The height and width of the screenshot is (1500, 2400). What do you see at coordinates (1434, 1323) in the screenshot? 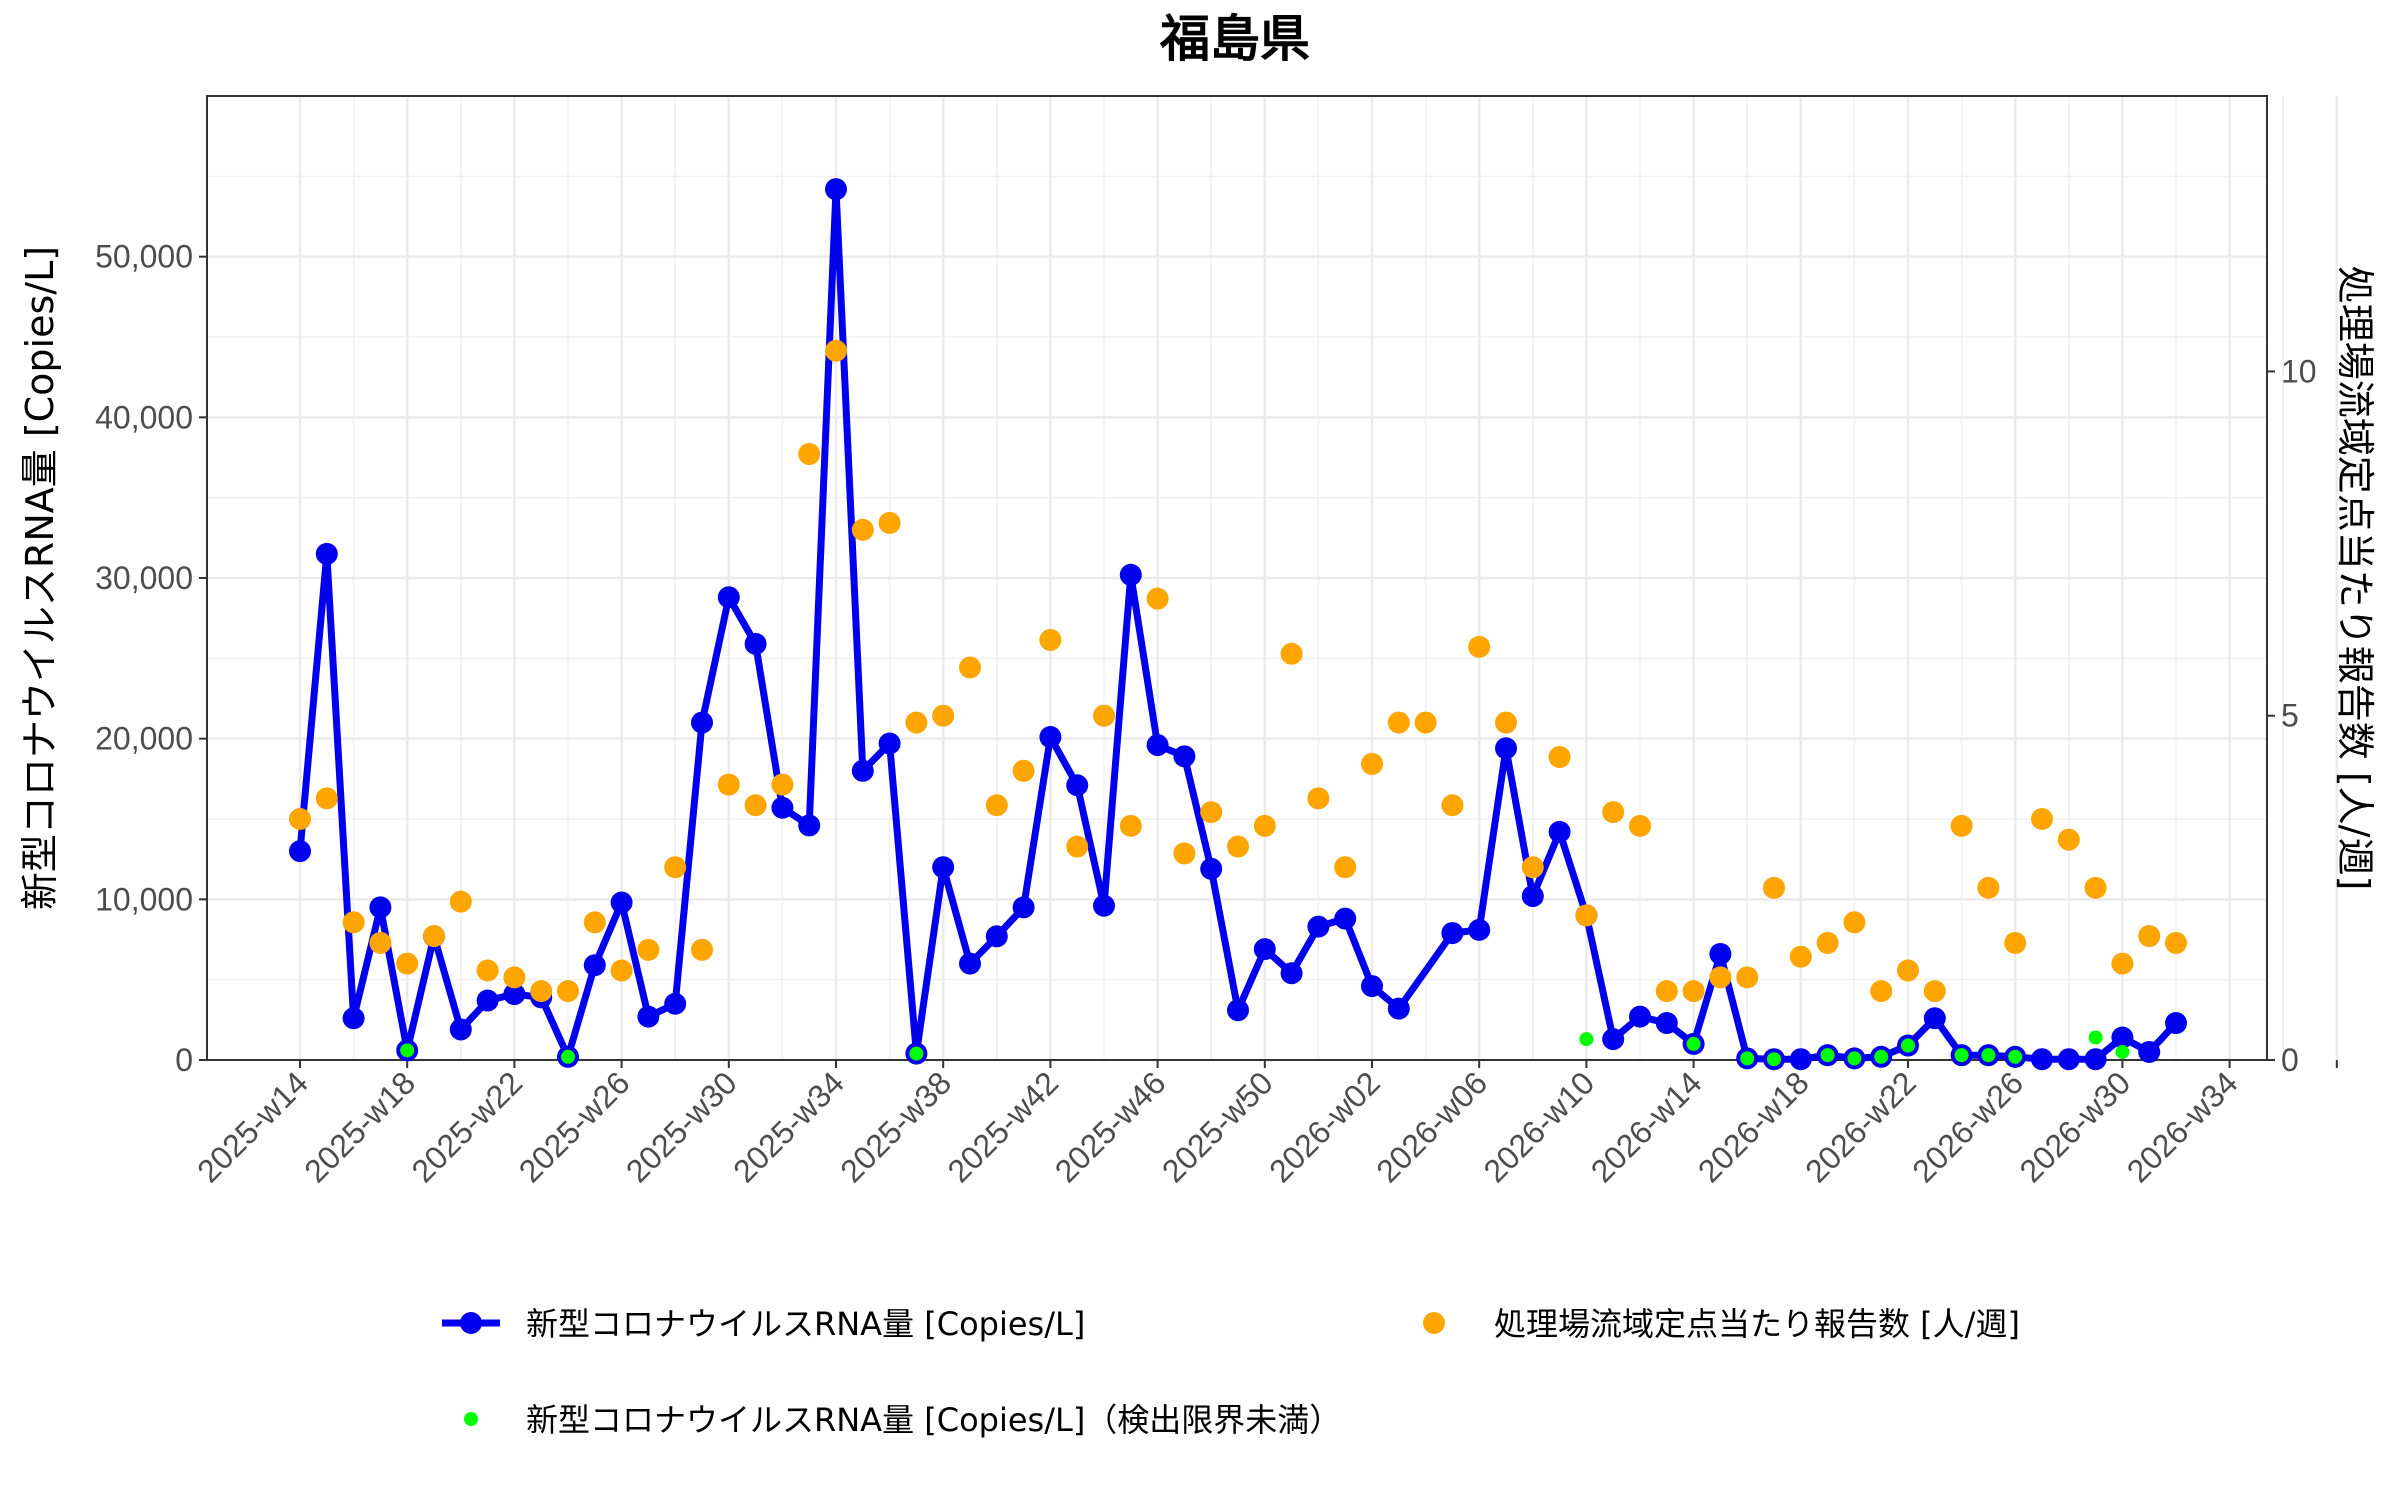
I see `legend-swatch-reports` at bounding box center [1434, 1323].